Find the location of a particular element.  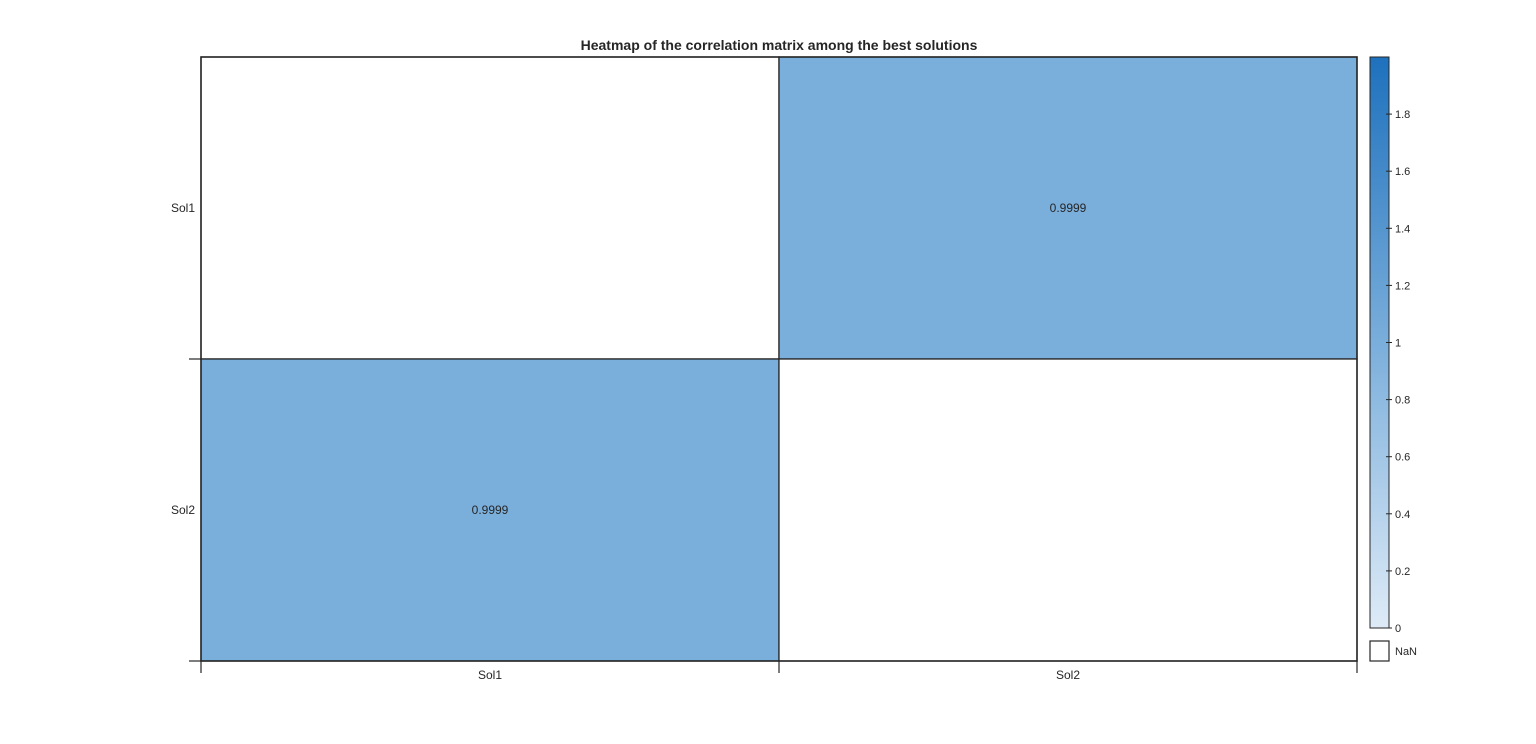

colorbar: 0 0.2 0.4 0.6 0.8 1 1.2 1.4 1.6 1.8 NaN is located at coordinates (1393, 359).